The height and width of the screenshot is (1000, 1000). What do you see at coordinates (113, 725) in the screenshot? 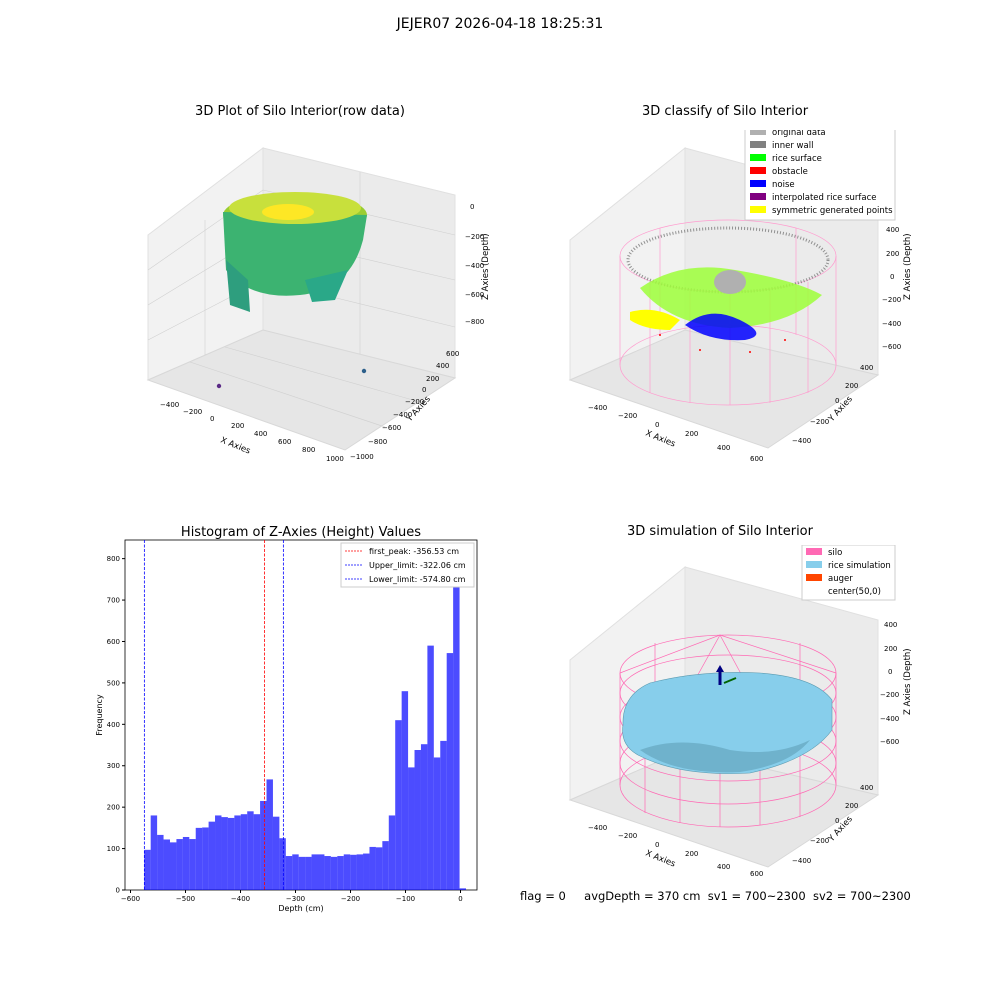
I see `y-tick-label: 400` at bounding box center [113, 725].